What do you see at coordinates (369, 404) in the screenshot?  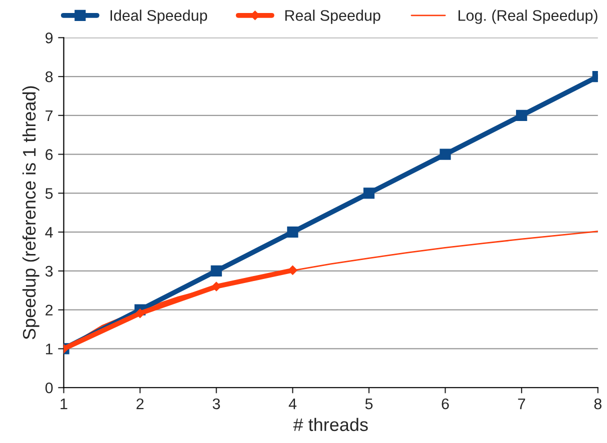 I see `x-tick-label: 5` at bounding box center [369, 404].